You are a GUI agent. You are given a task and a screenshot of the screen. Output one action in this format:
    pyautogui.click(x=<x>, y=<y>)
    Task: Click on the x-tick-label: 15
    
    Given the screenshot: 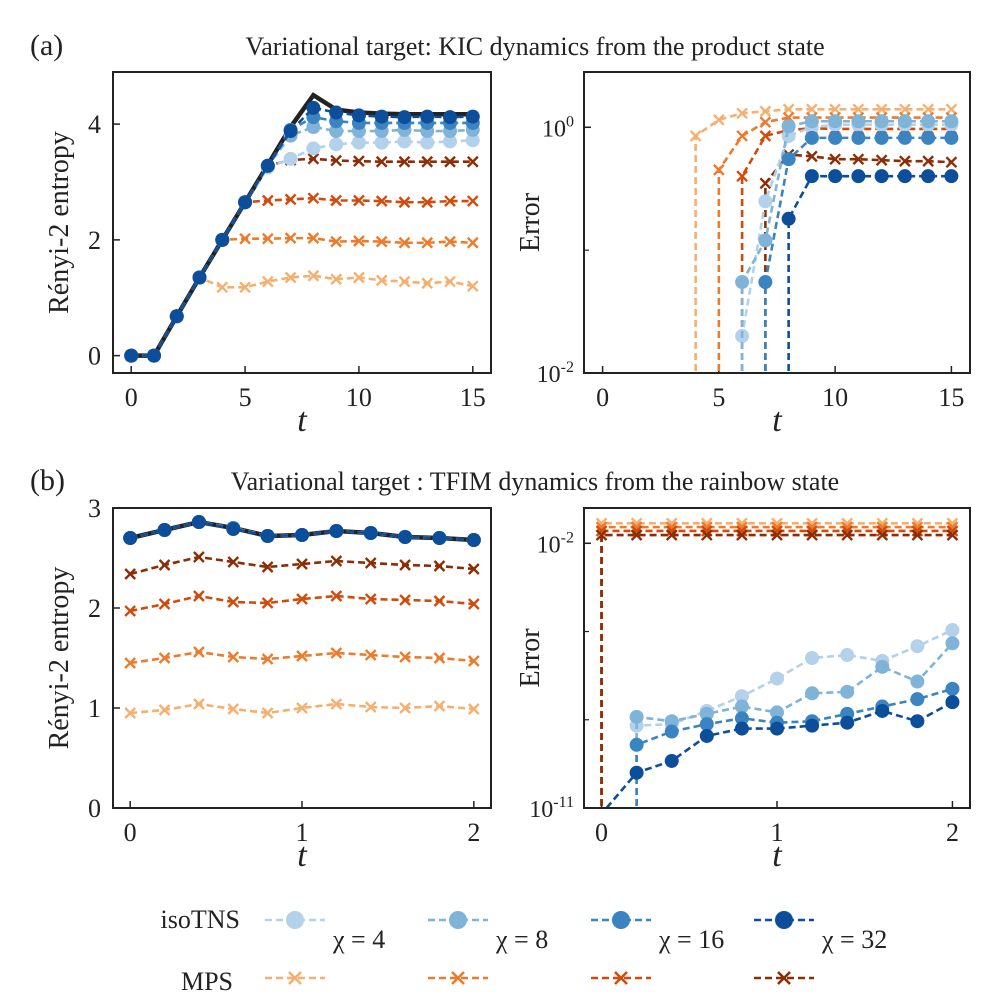 What is the action you would take?
    pyautogui.click(x=951, y=397)
    